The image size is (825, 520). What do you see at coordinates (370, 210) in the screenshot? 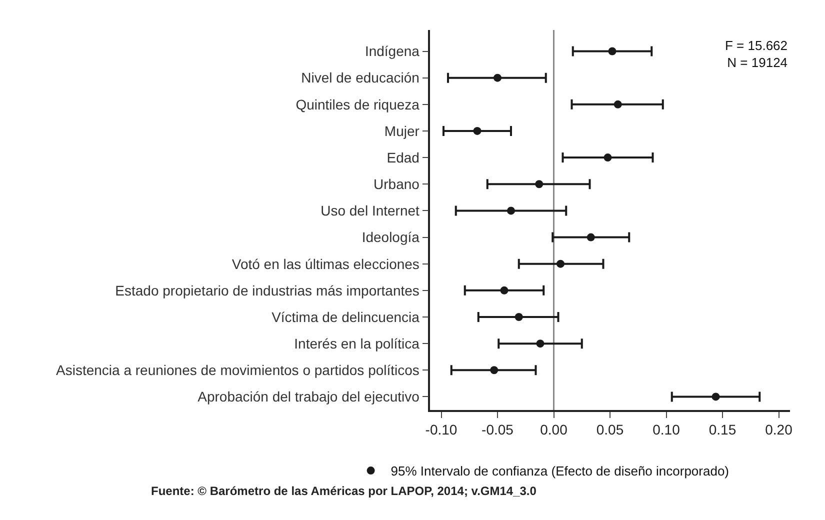
I see `y-tick-label: Uso del Internet` at bounding box center [370, 210].